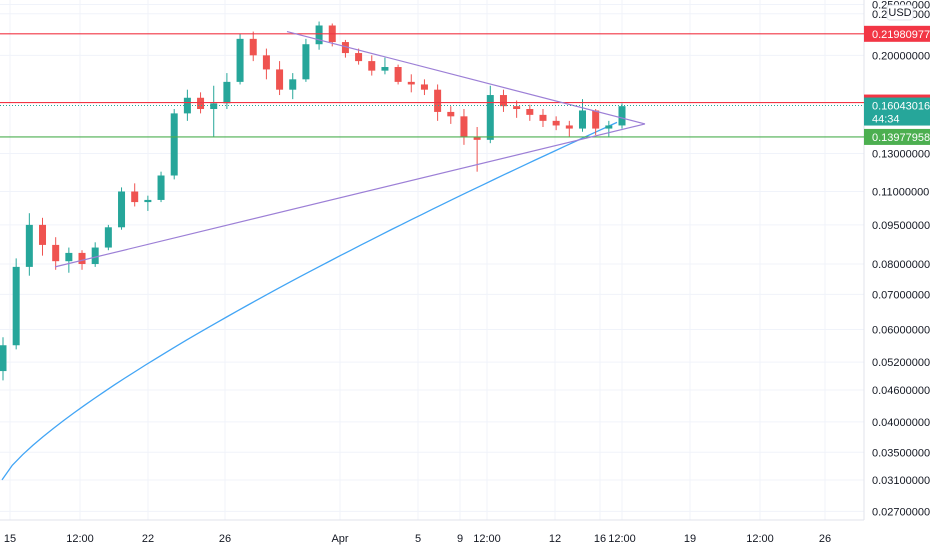 The width and height of the screenshot is (932, 550). I want to click on currency-label: USD, so click(899, 13).